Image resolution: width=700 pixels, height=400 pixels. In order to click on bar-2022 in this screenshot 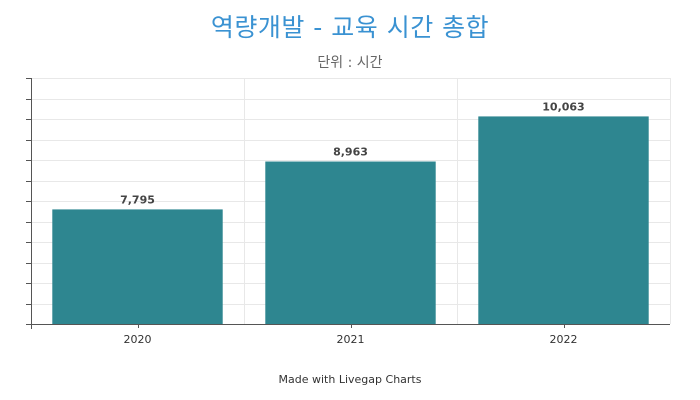, I will do `click(563, 220)`.